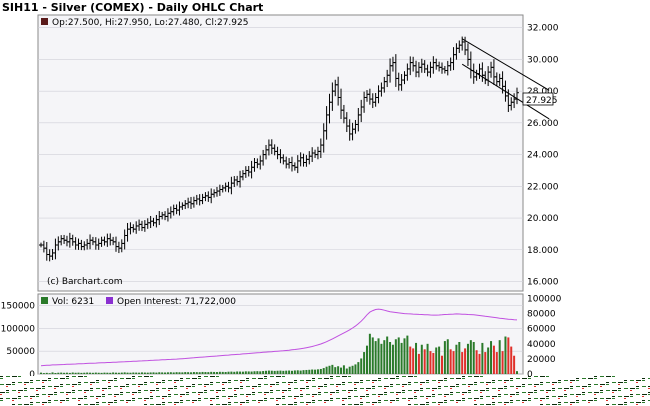  Describe the element at coordinates (505, 91) in the screenshot. I see `trend-line-lower` at that location.